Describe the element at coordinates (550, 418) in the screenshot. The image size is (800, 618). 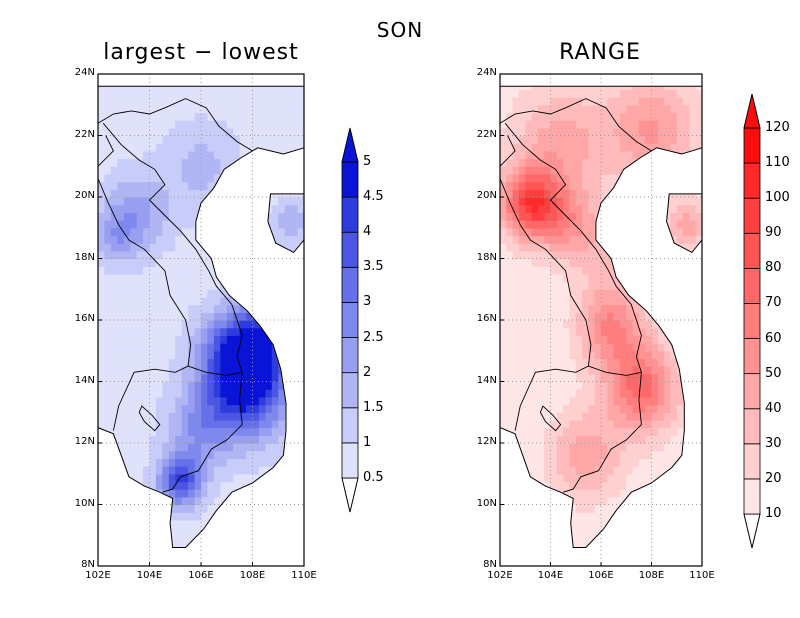
I see `right-lake` at that location.